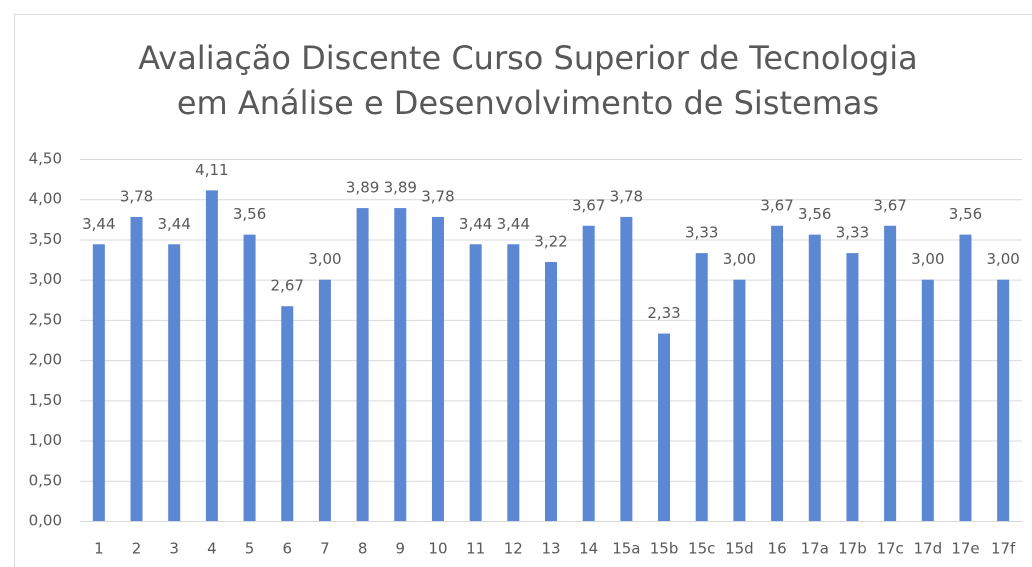  I want to click on x-tick-label: 15d, so click(739, 549).